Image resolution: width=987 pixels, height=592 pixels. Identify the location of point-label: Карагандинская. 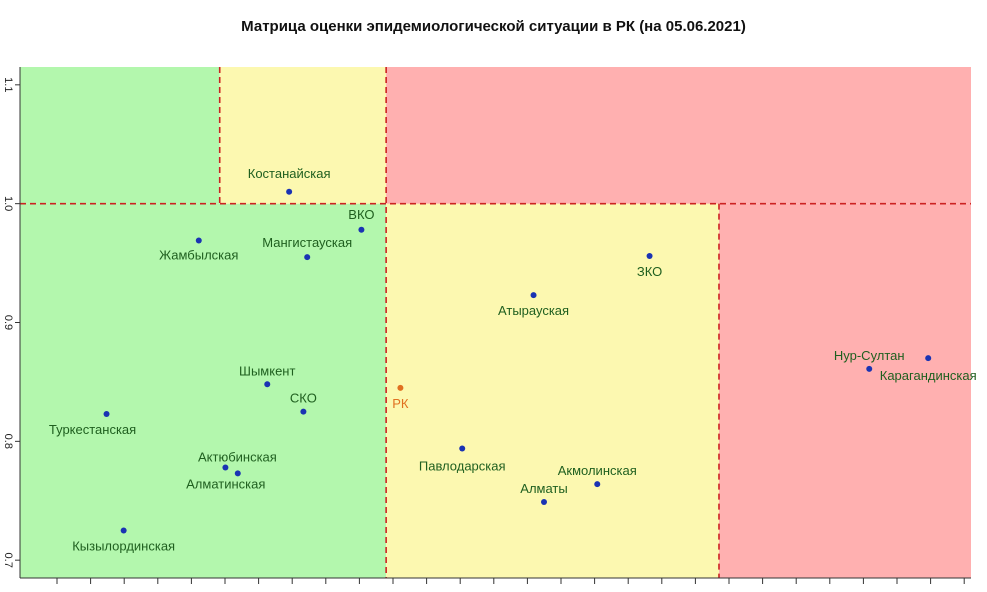
(928, 375).